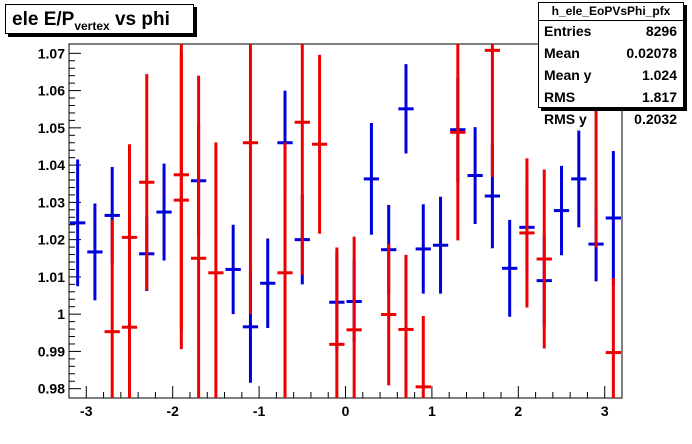 The image size is (692, 444). What do you see at coordinates (61, 314) in the screenshot?
I see `y-tick-label: 1` at bounding box center [61, 314].